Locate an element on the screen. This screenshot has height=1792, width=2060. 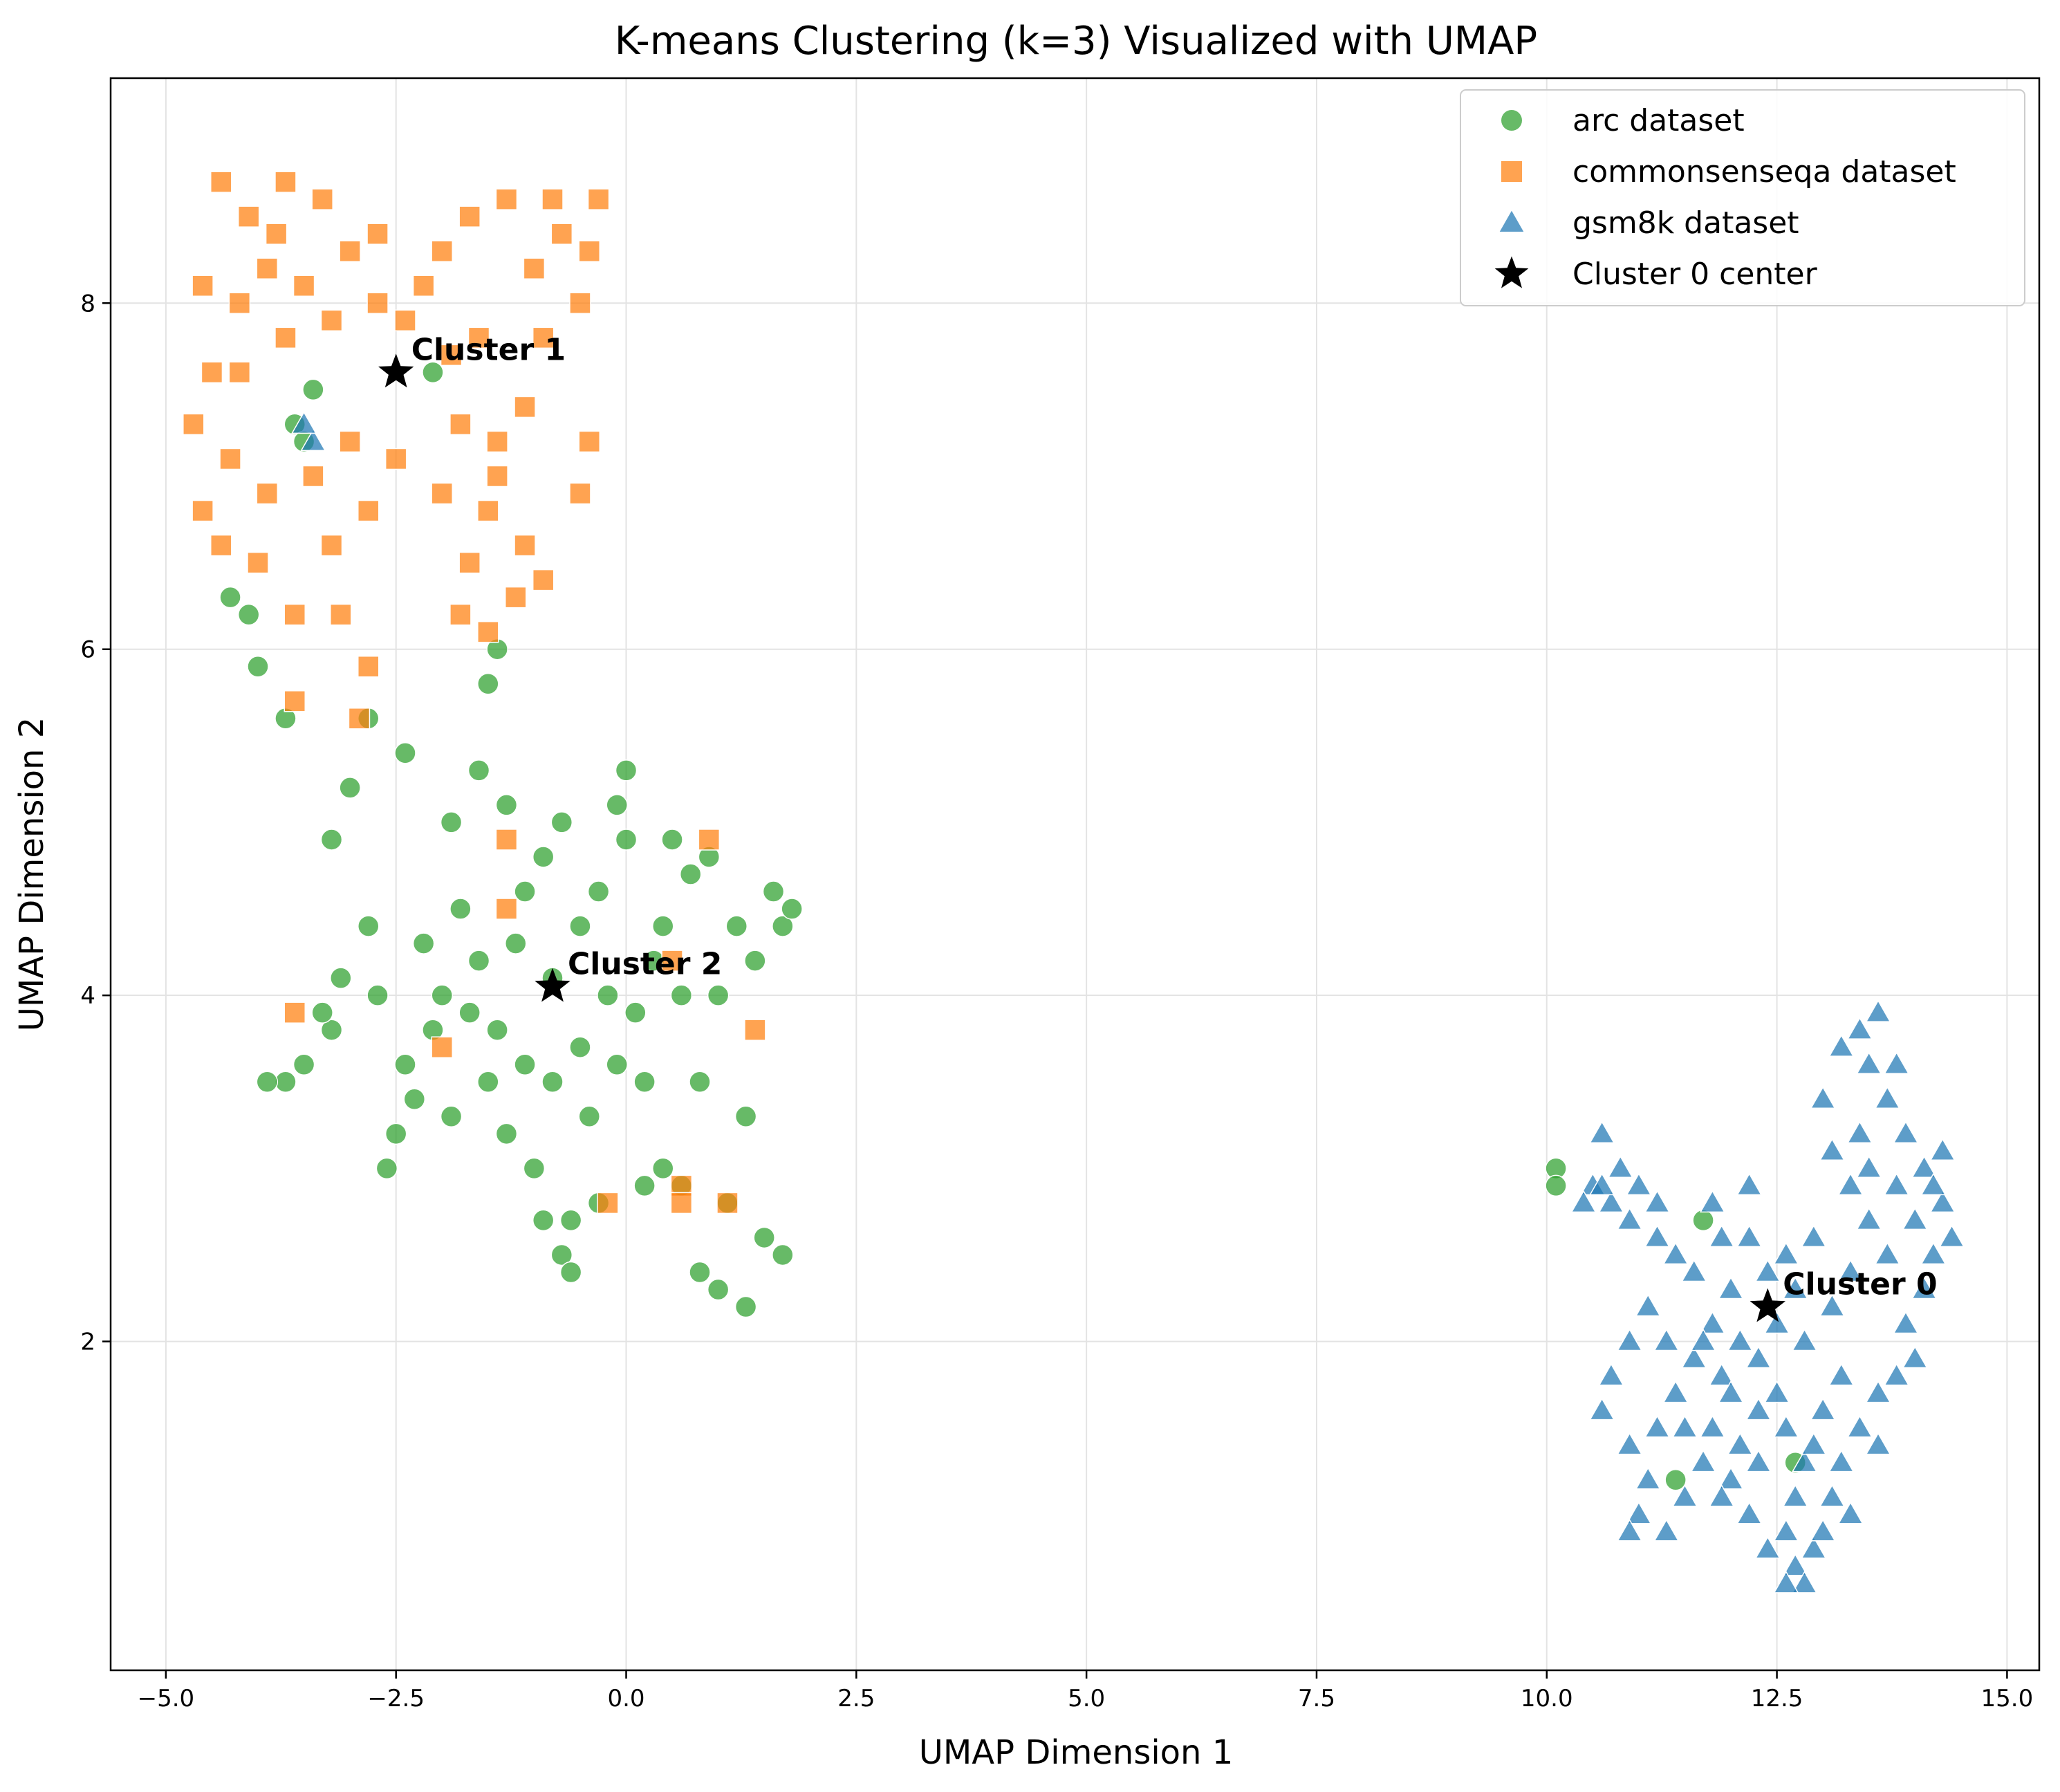
legend-marker is located at coordinates (1511, 272).